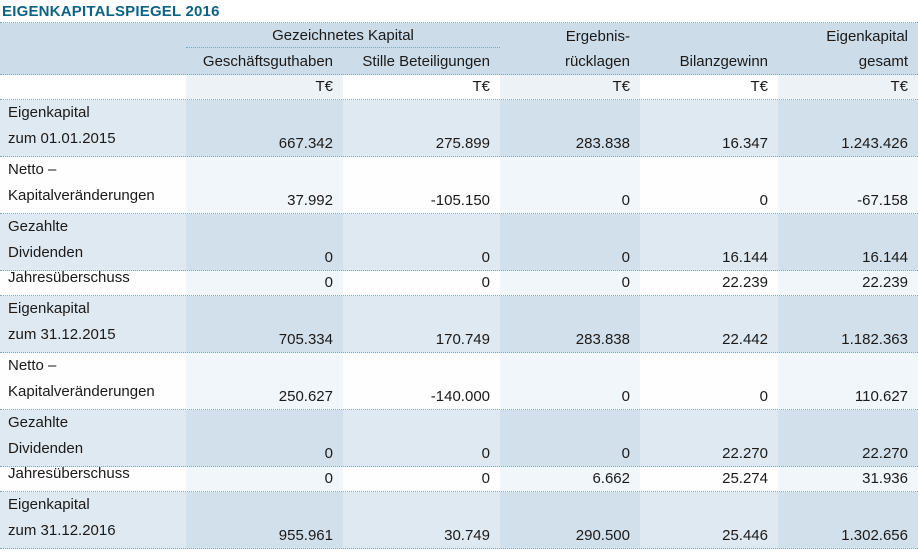  Describe the element at coordinates (848, 185) in the screenshot. I see `cell-value: -67.158` at that location.